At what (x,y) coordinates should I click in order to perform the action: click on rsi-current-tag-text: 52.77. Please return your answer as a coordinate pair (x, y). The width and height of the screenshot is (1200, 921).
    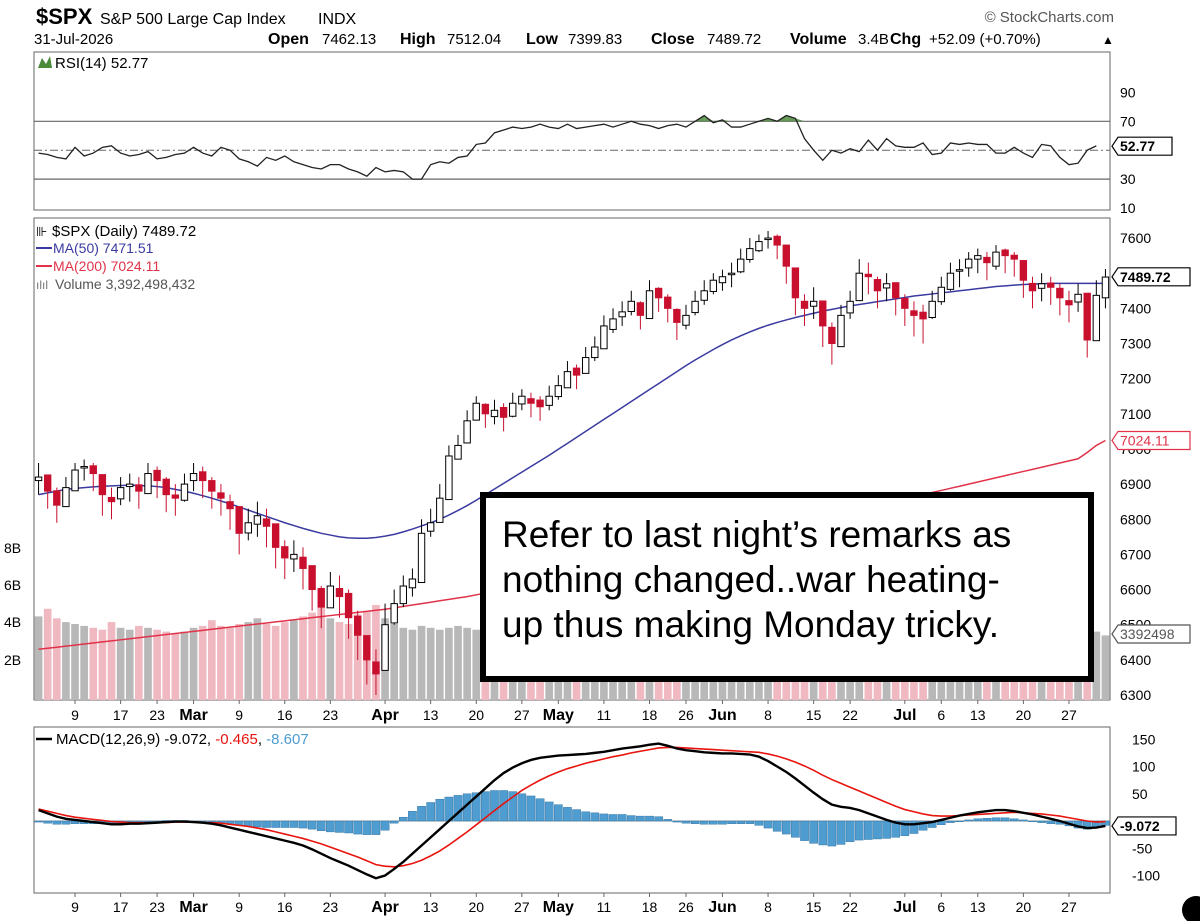
    Looking at the image, I should click on (1137, 146).